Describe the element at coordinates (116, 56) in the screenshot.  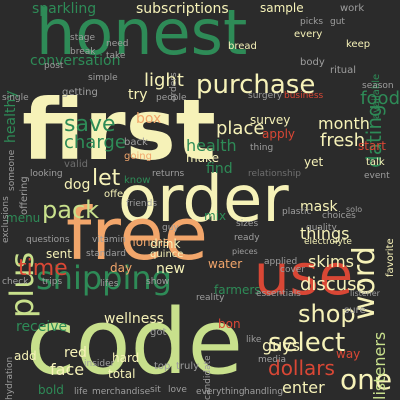
I see `word-take: take` at that location.